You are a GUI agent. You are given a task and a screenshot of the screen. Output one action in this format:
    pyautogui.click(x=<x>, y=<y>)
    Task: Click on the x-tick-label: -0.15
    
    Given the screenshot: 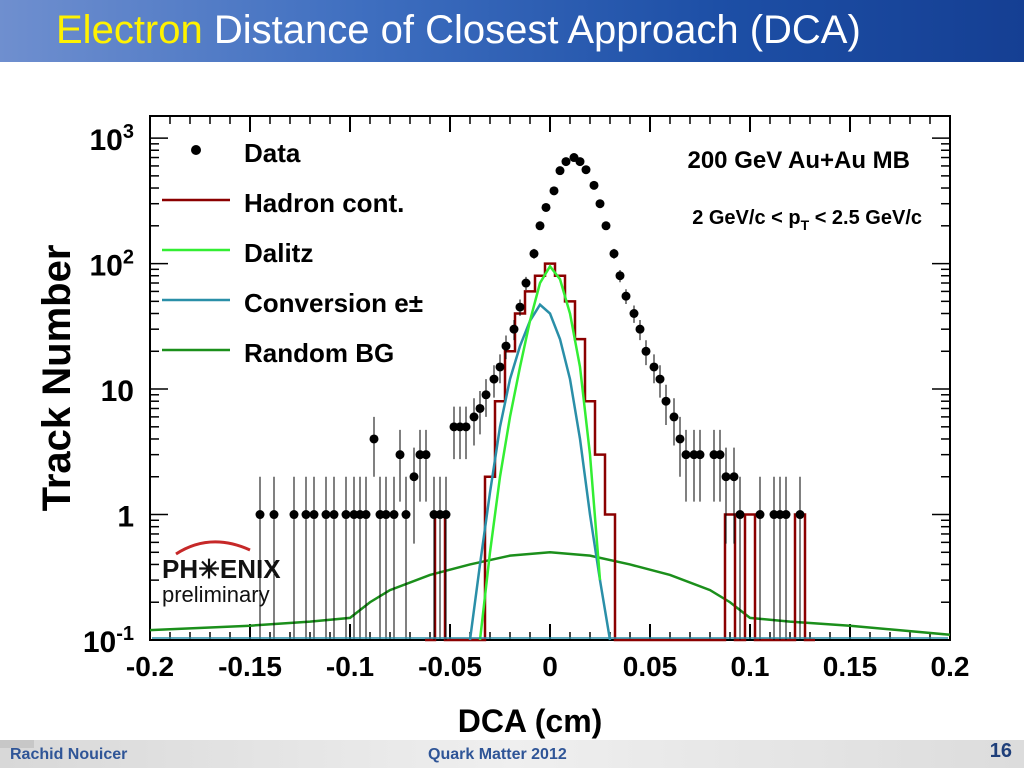 What is the action you would take?
    pyautogui.click(x=250, y=666)
    